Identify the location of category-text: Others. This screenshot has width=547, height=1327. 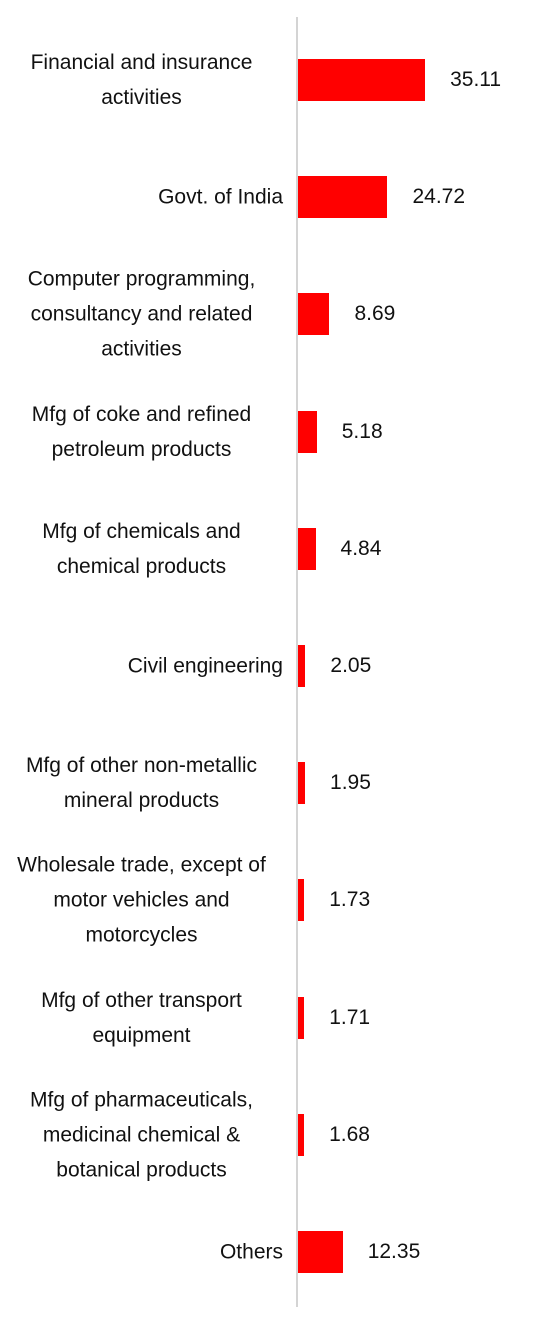
(251, 1252).